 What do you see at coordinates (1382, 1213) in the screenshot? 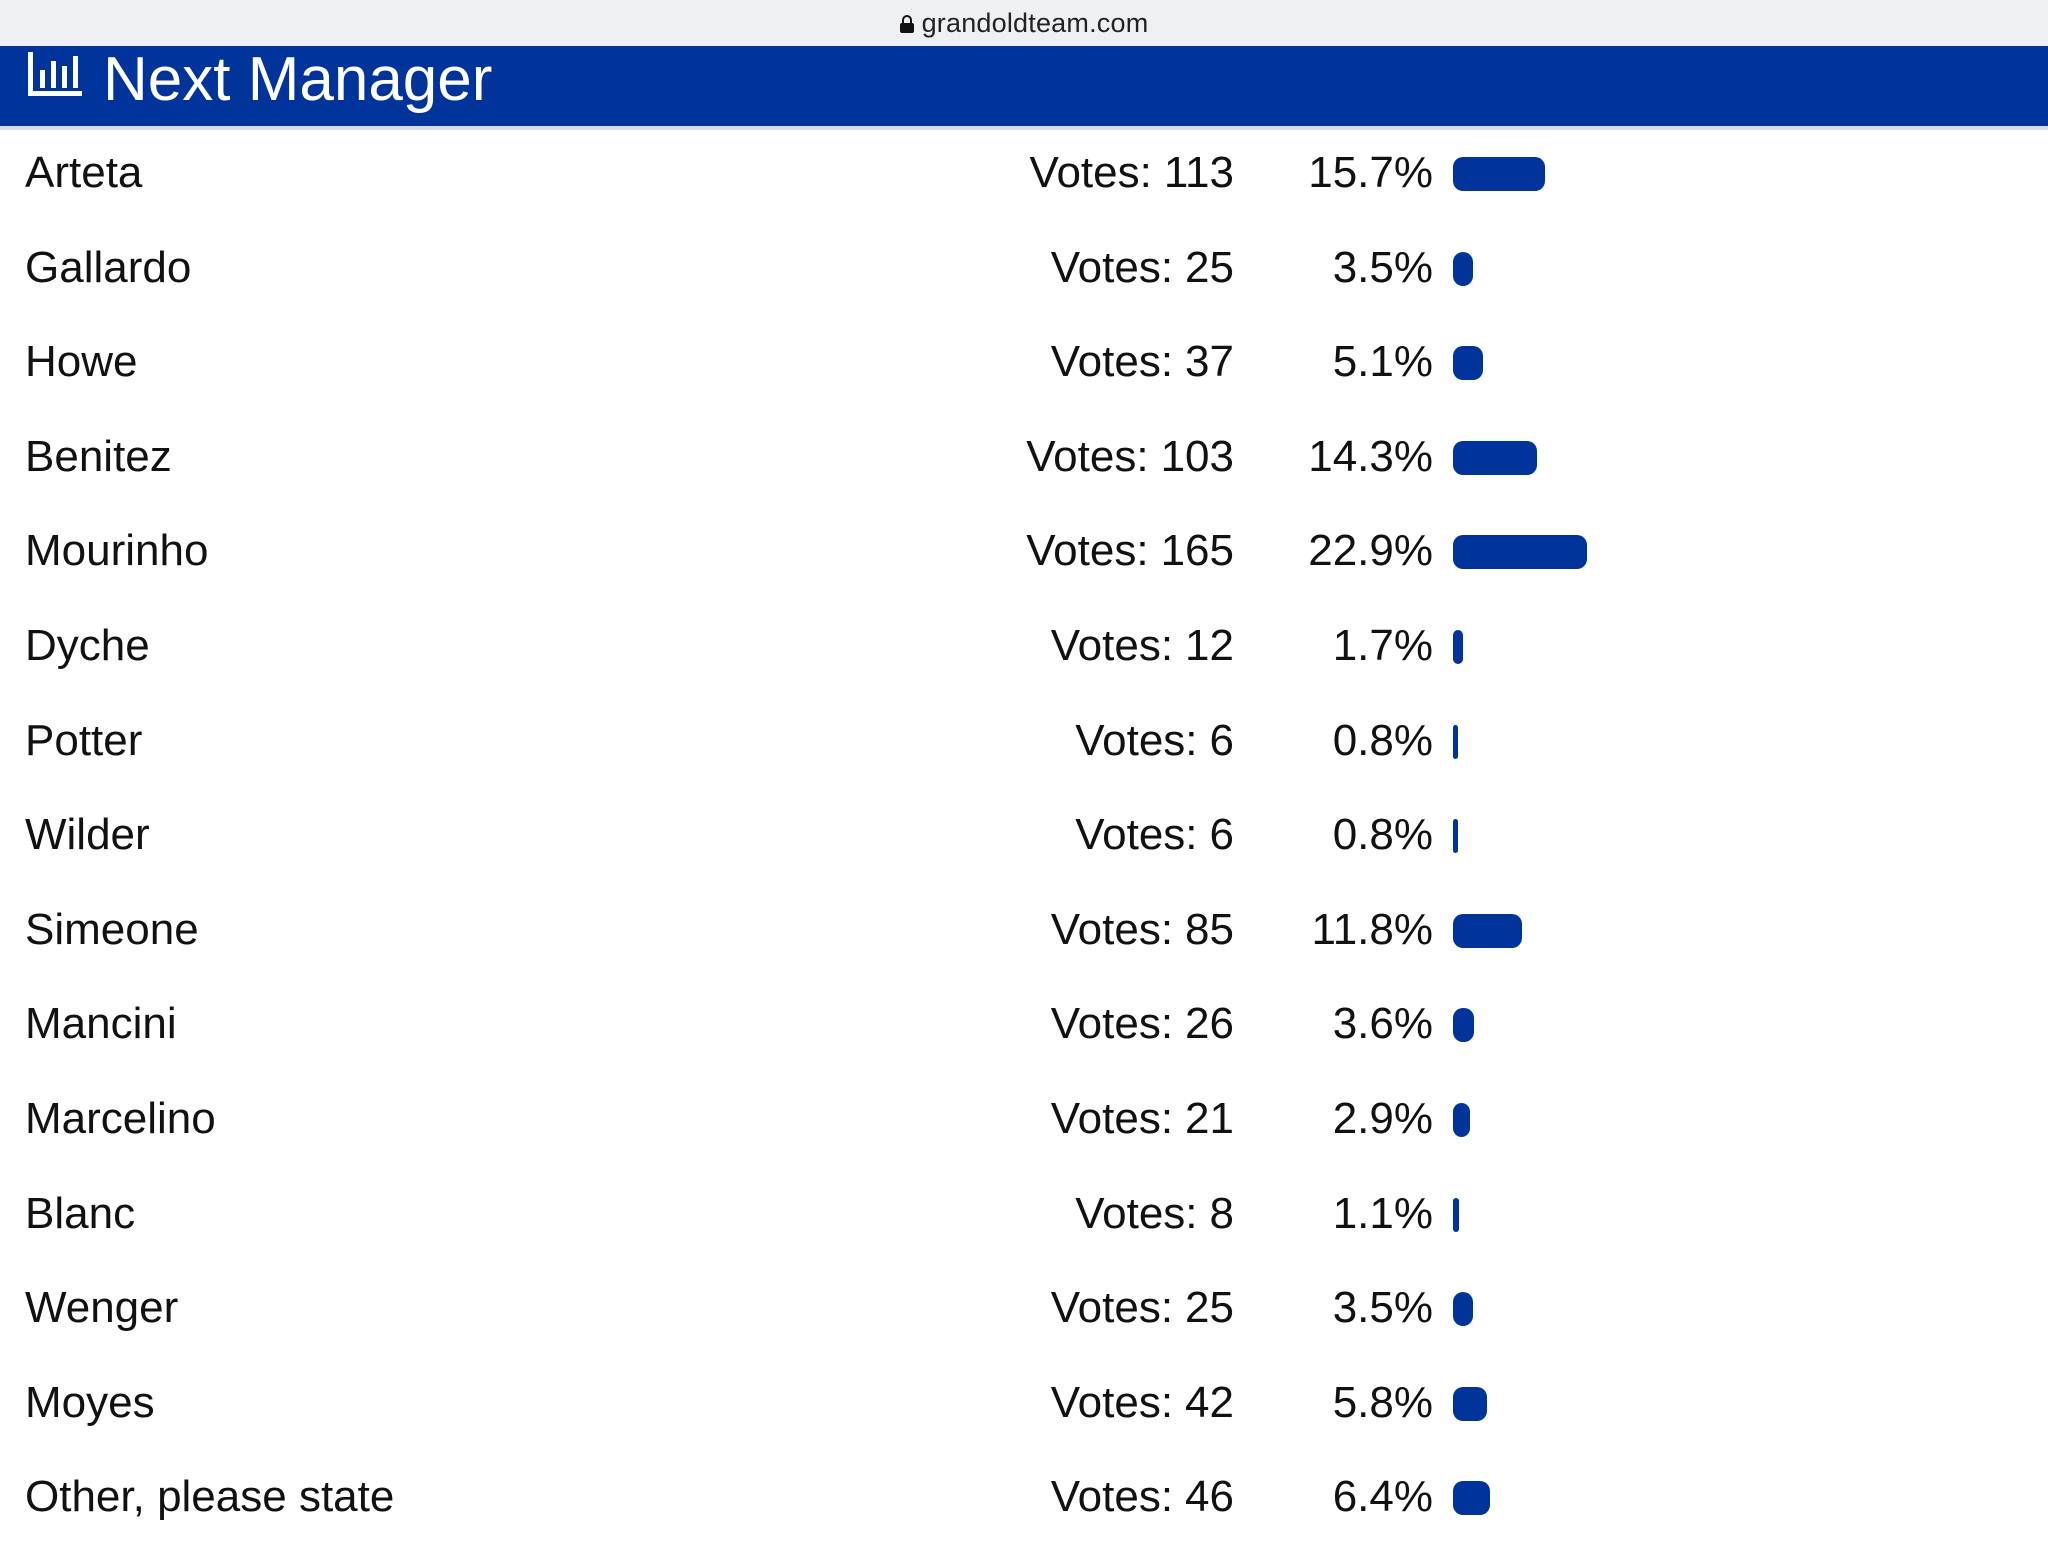
I see `vote-percentage: 1.1%` at bounding box center [1382, 1213].